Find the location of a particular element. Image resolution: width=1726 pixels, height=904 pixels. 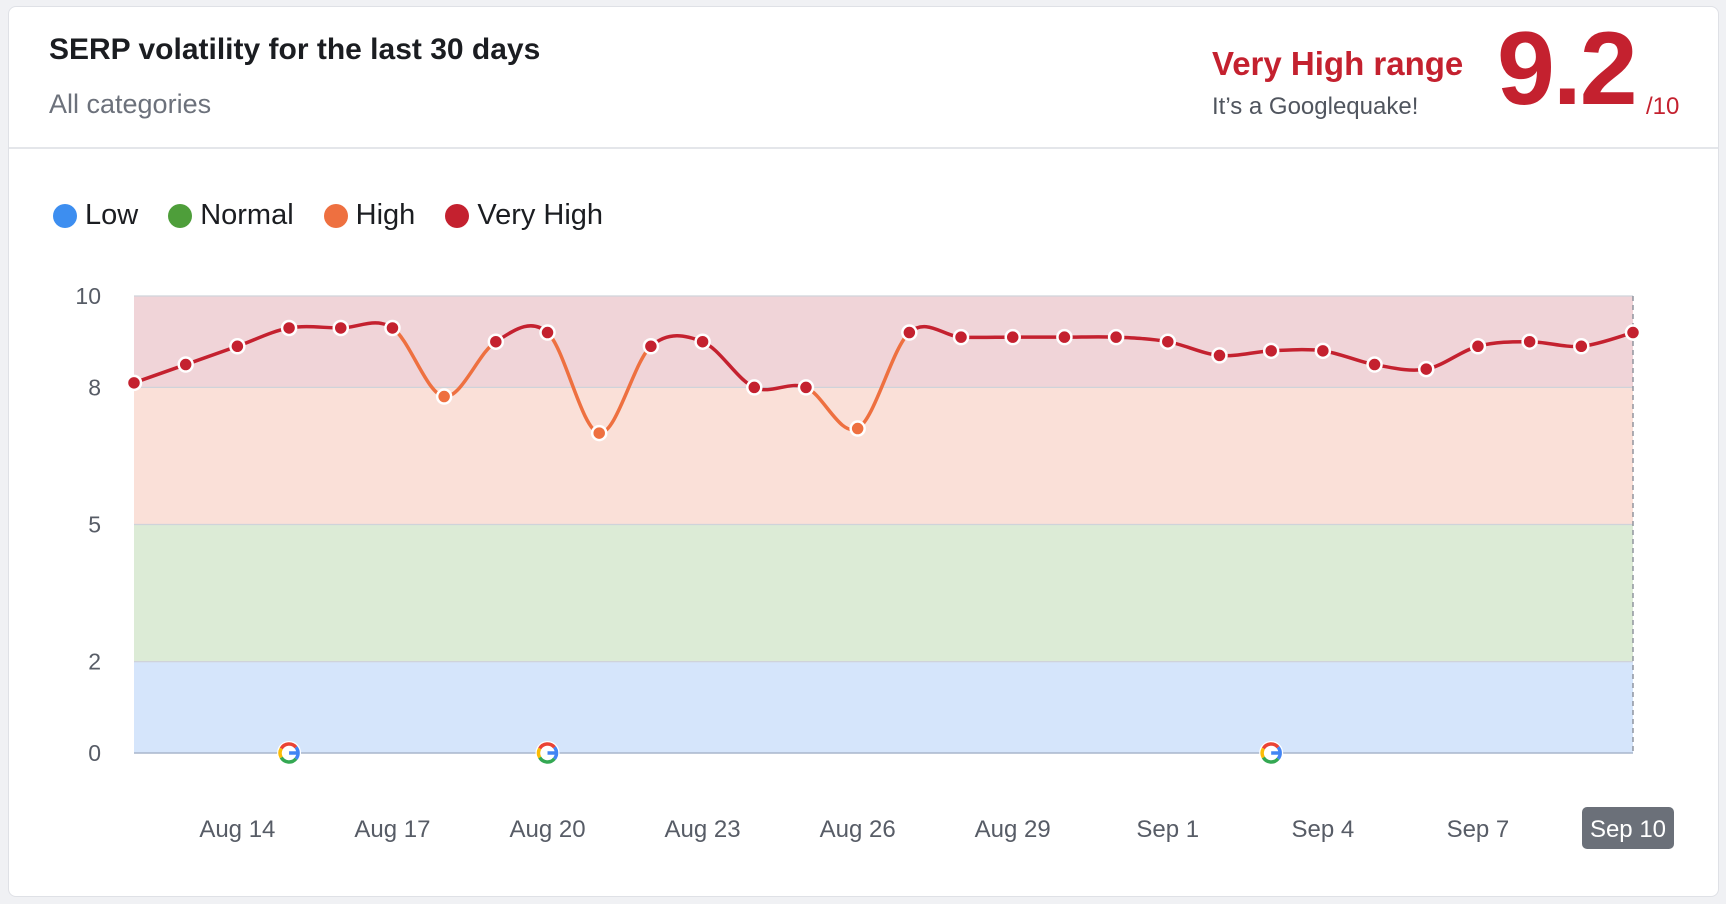

y-tick-label: 10 is located at coordinates (88, 296).